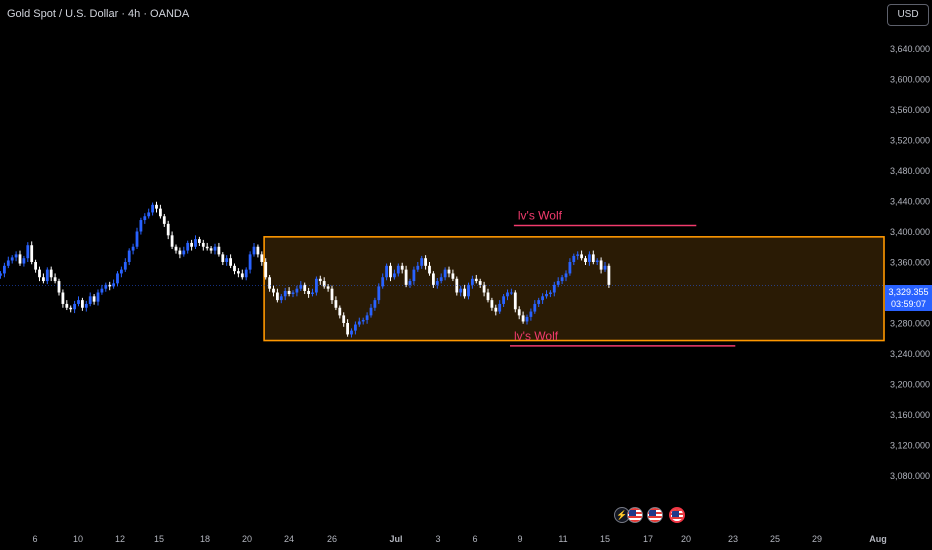 This screenshot has height=550, width=932. I want to click on time-axis: 6 10 12 15 18 20 24 26 Jul 3 6 9 11 15 17 20 23 25 29 Aug, so click(459, 539).